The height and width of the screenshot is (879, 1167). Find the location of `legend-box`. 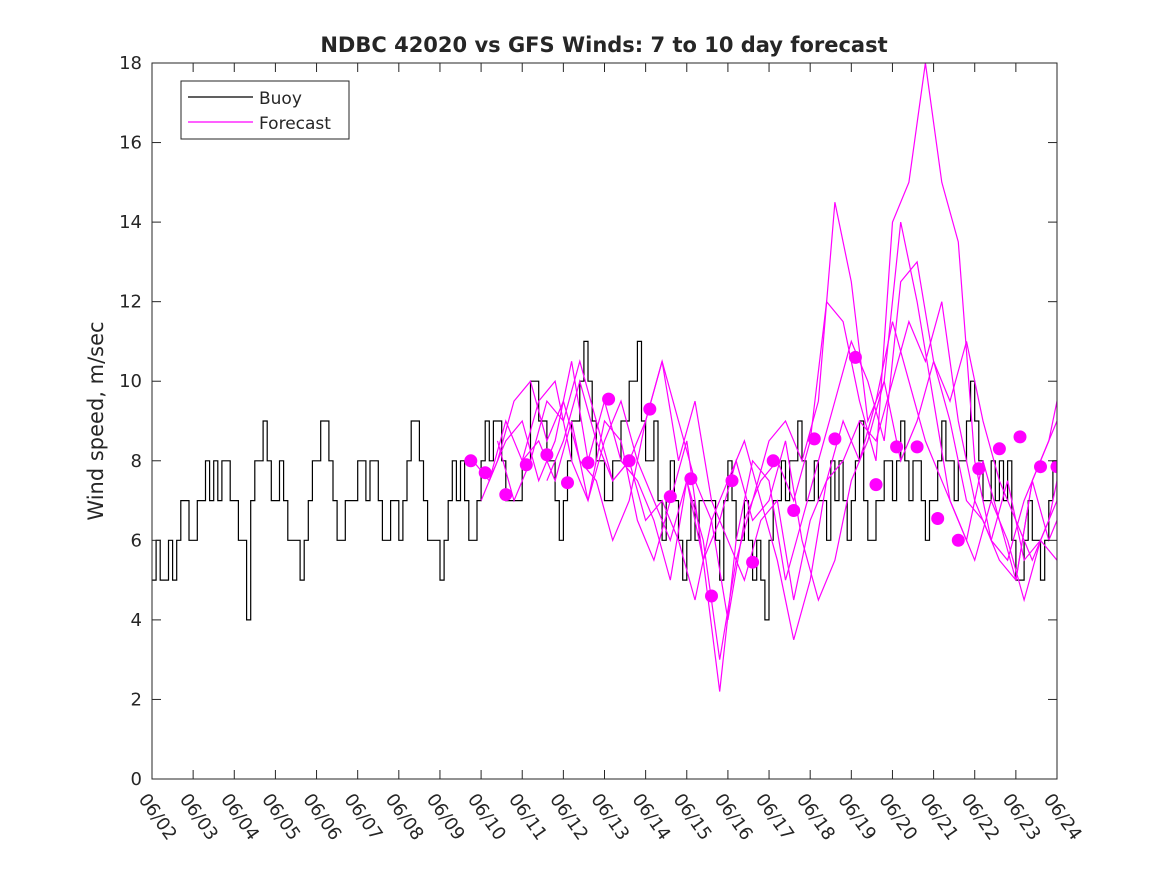

legend-box is located at coordinates (265, 110).